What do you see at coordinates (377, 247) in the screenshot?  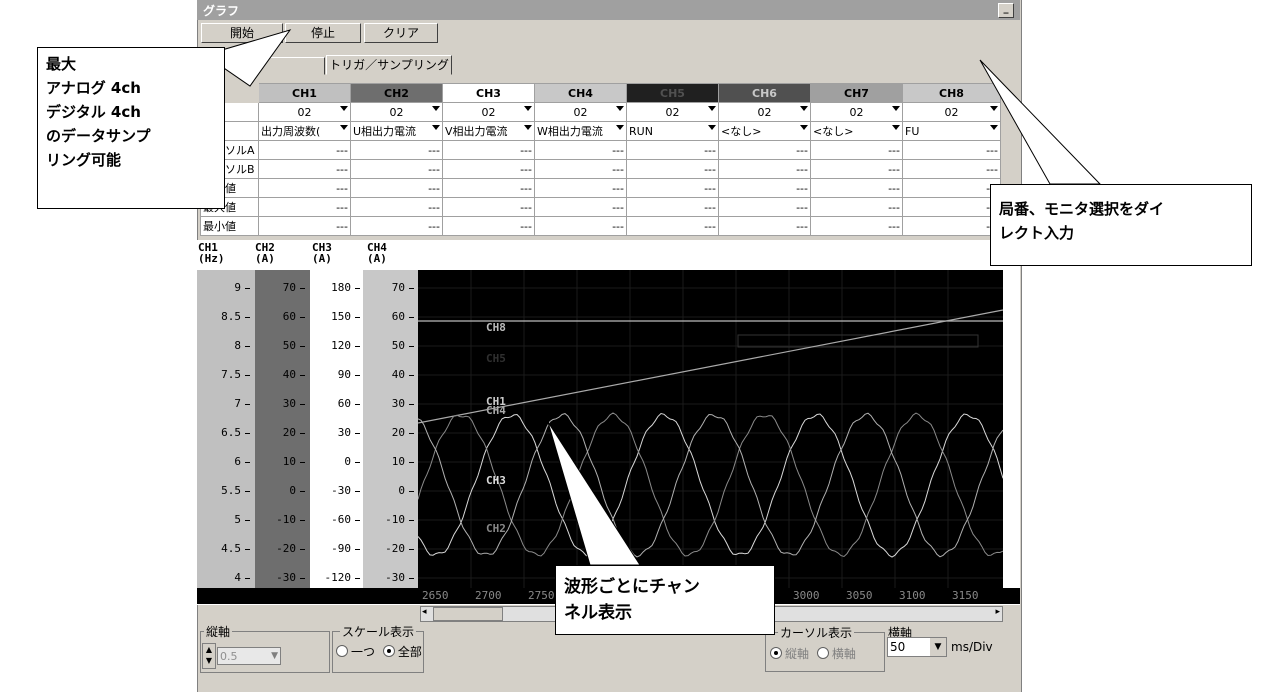 I see `axis-header-ch: CH4` at bounding box center [377, 247].